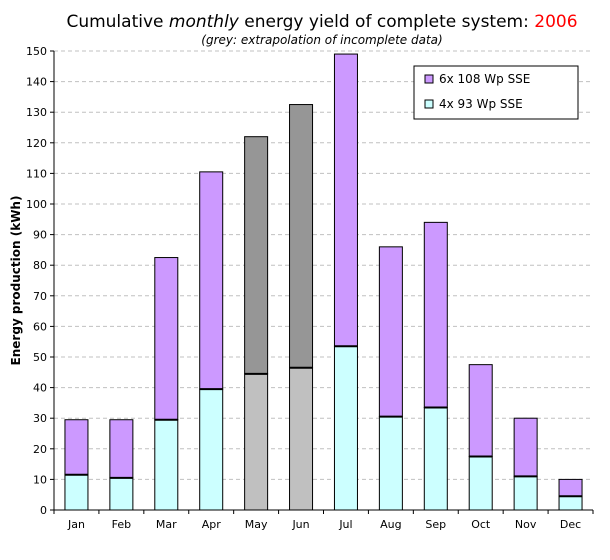 This screenshot has height=560, width=610. Describe the element at coordinates (36, 82) in the screenshot. I see `y-tick-label: 140` at that location.